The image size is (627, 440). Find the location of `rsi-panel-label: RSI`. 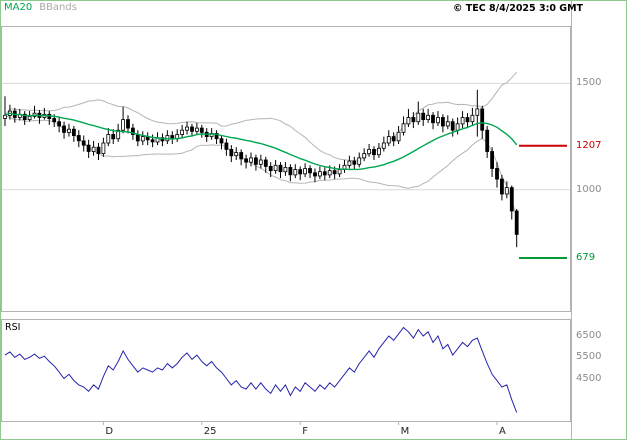

rsi-panel-label: RSI is located at coordinates (13, 327).